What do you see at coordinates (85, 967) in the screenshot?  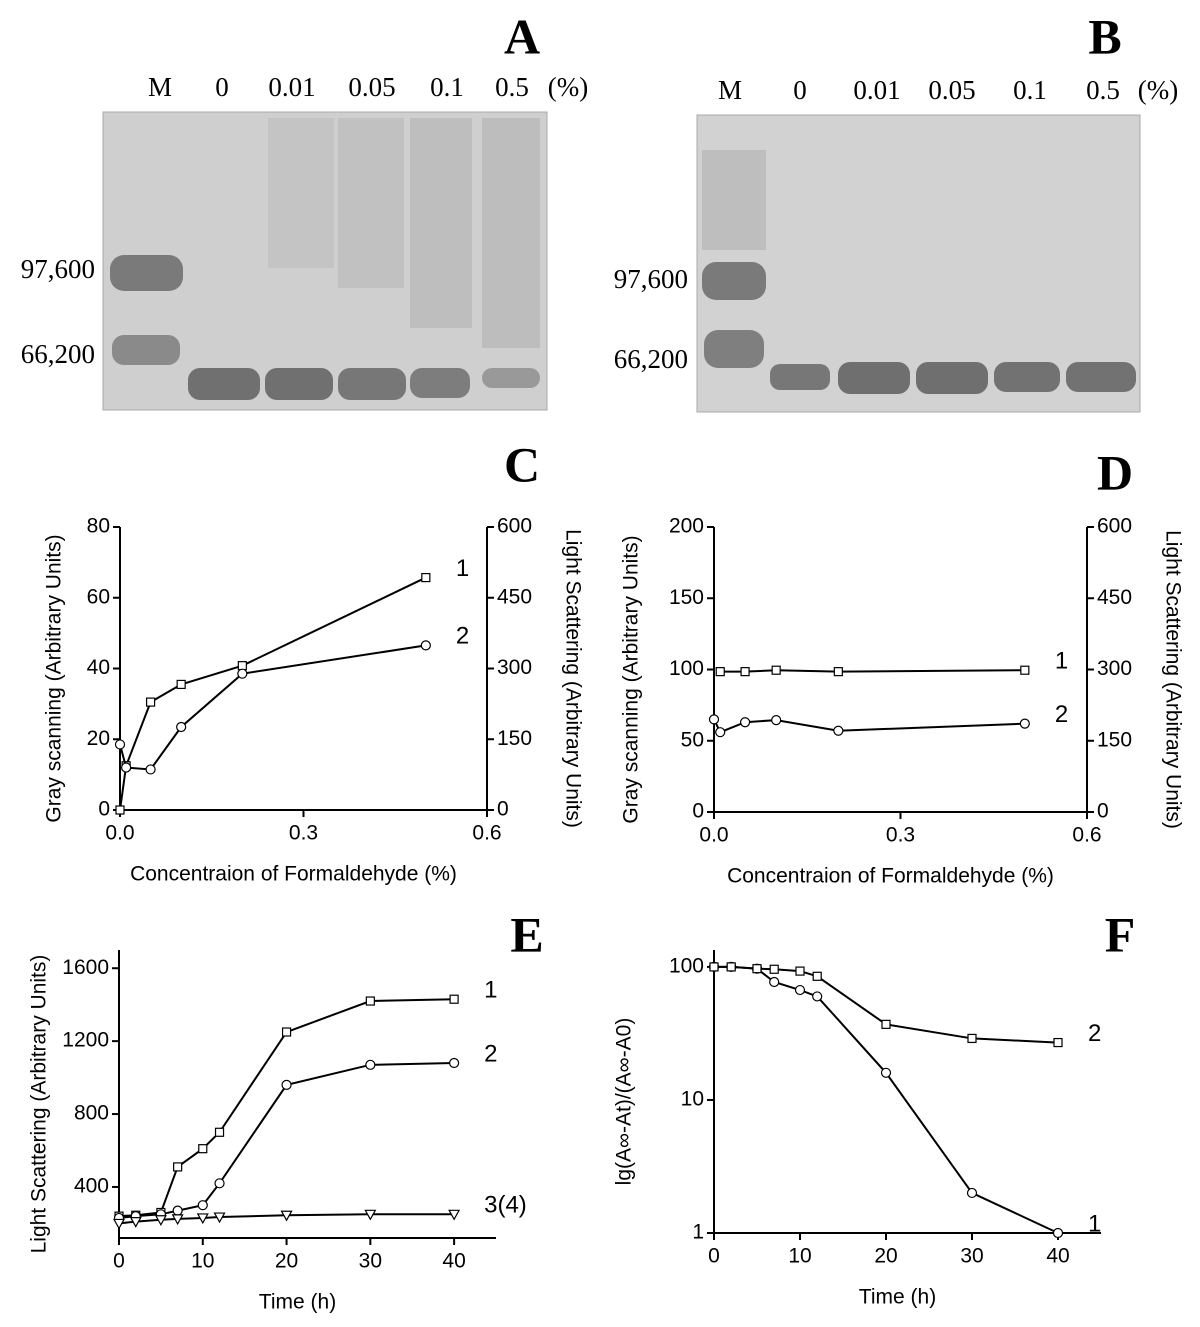 I see `y-tick-label: 1600` at bounding box center [85, 967].